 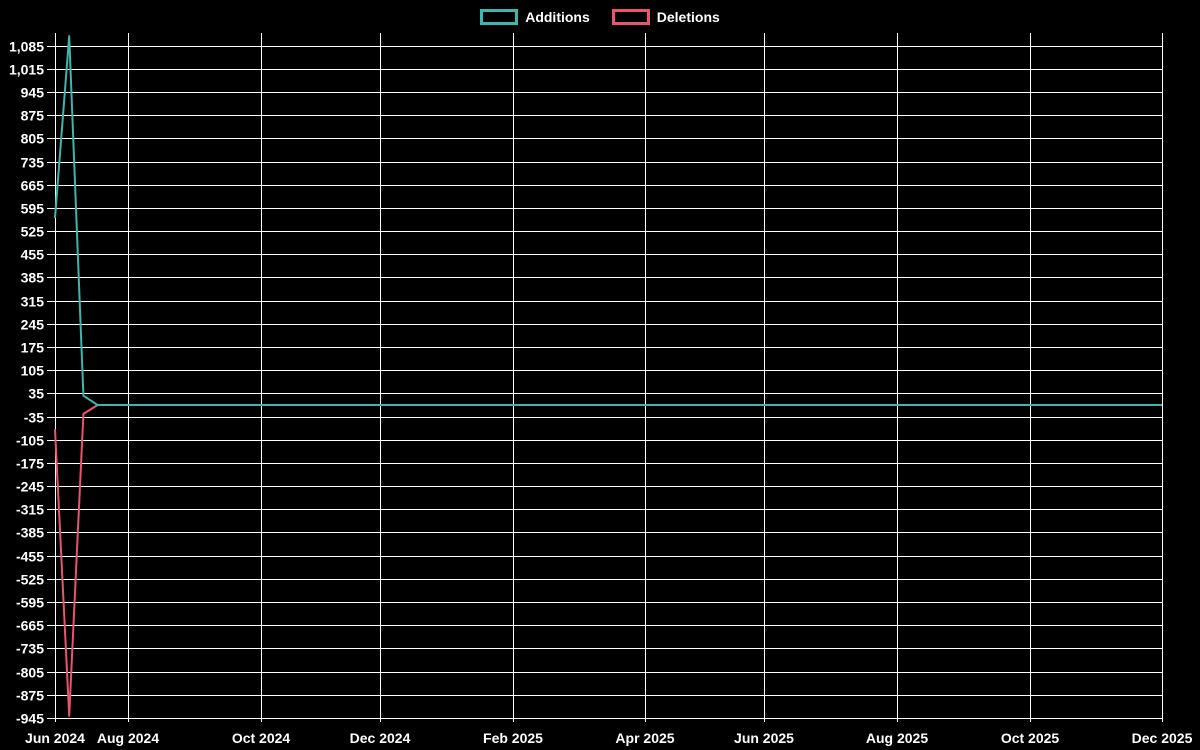 What do you see at coordinates (688, 17) in the screenshot?
I see `legend-label-deletions: Deletions` at bounding box center [688, 17].